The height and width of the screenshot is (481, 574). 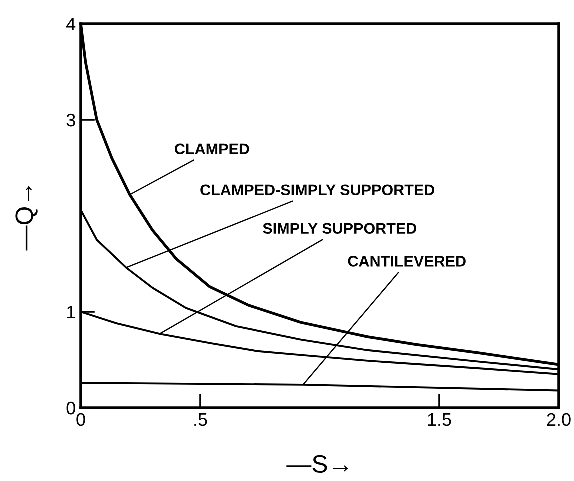 I want to click on y-tick-label: 1, so click(x=71, y=312).